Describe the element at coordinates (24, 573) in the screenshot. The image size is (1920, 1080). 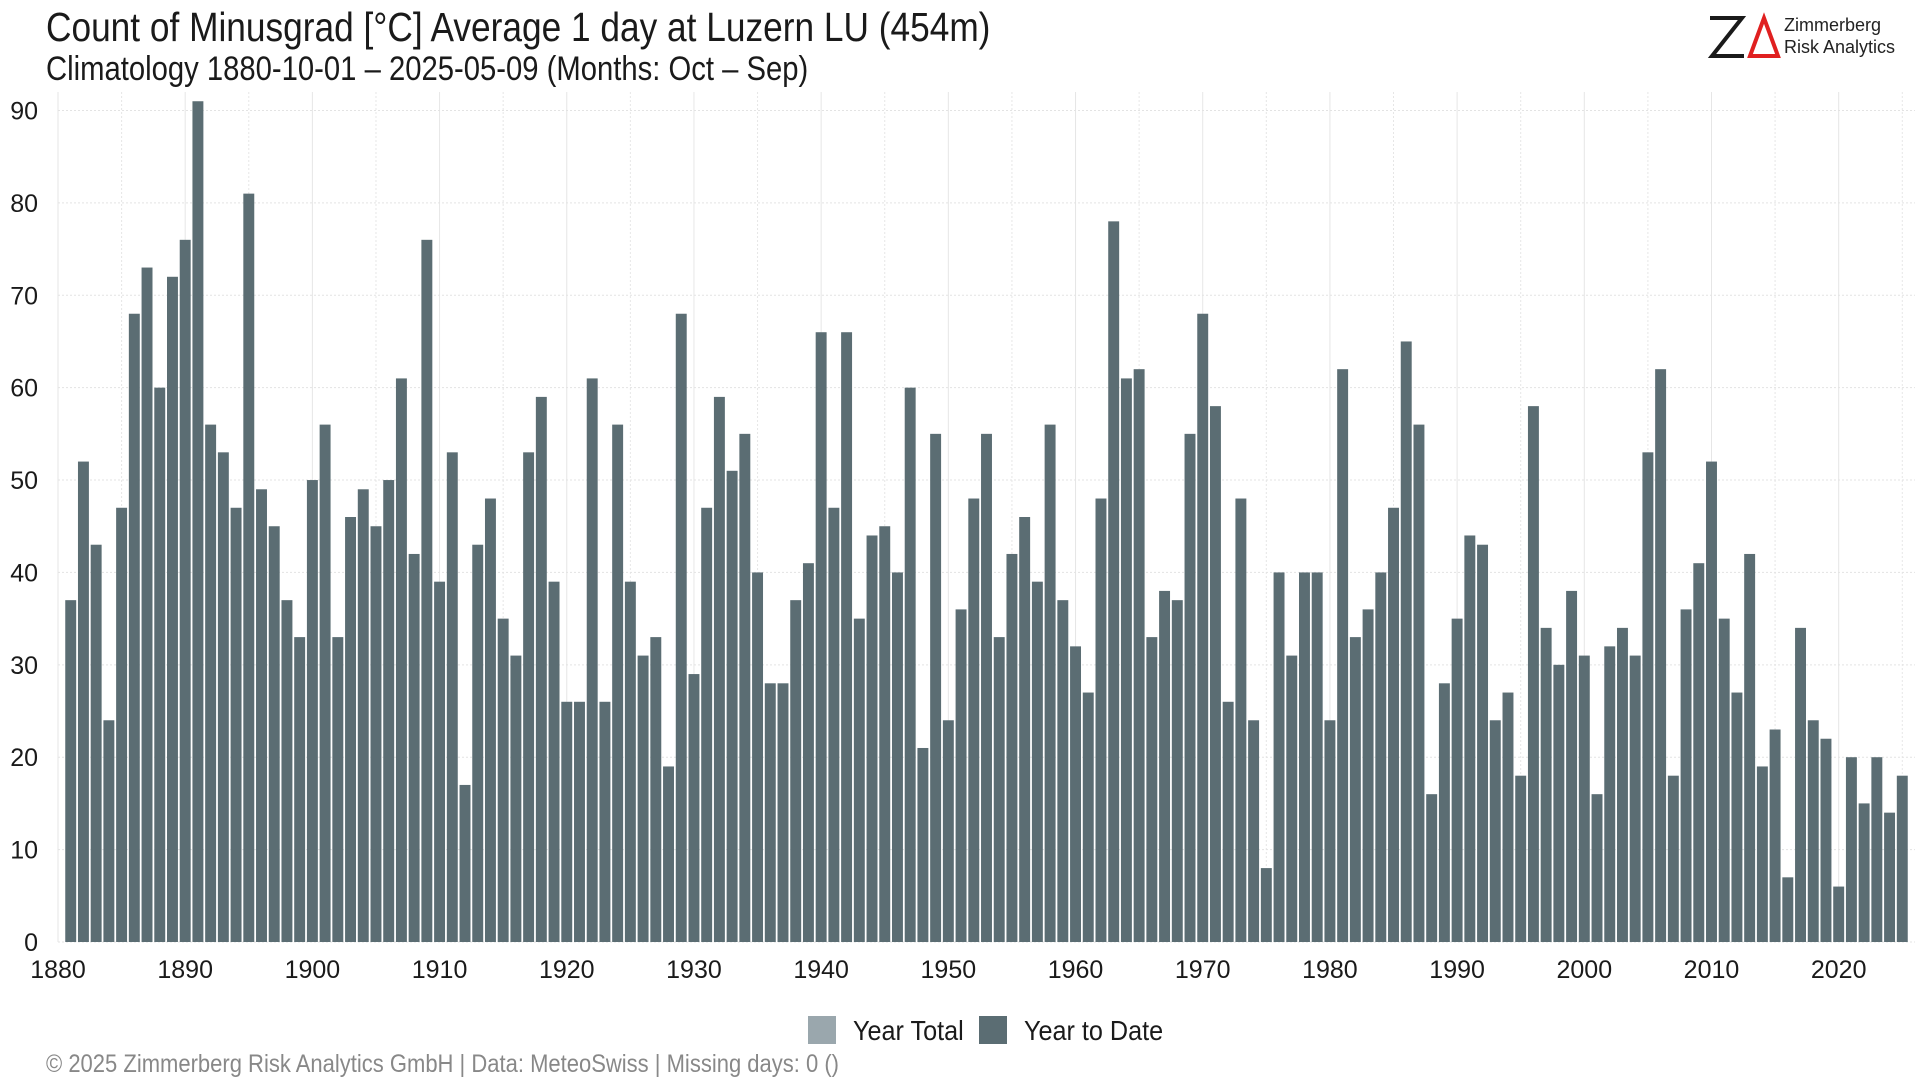
I see `y-tick-label: 40` at that location.